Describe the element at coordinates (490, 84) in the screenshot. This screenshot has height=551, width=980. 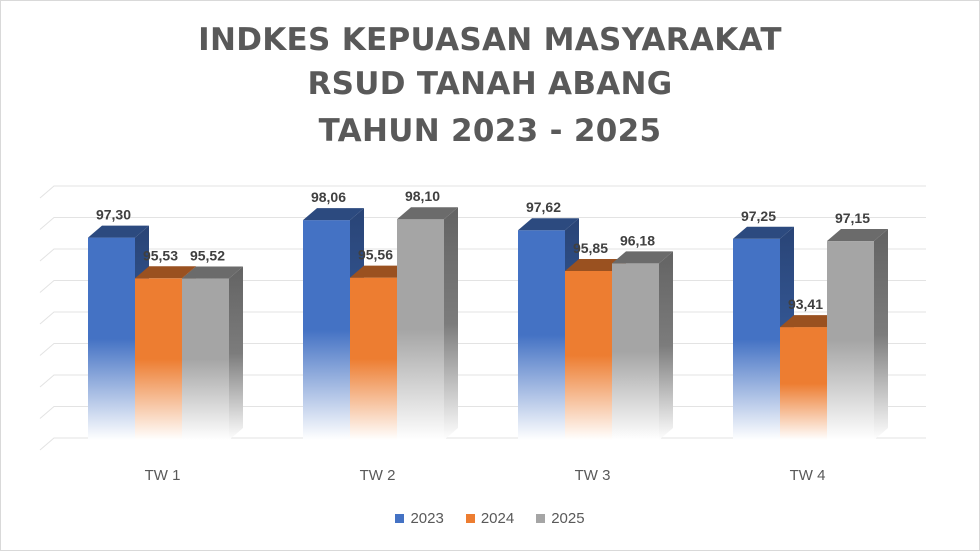
I see `chart-title-line-2: RSUD TANAH ABANG` at that location.